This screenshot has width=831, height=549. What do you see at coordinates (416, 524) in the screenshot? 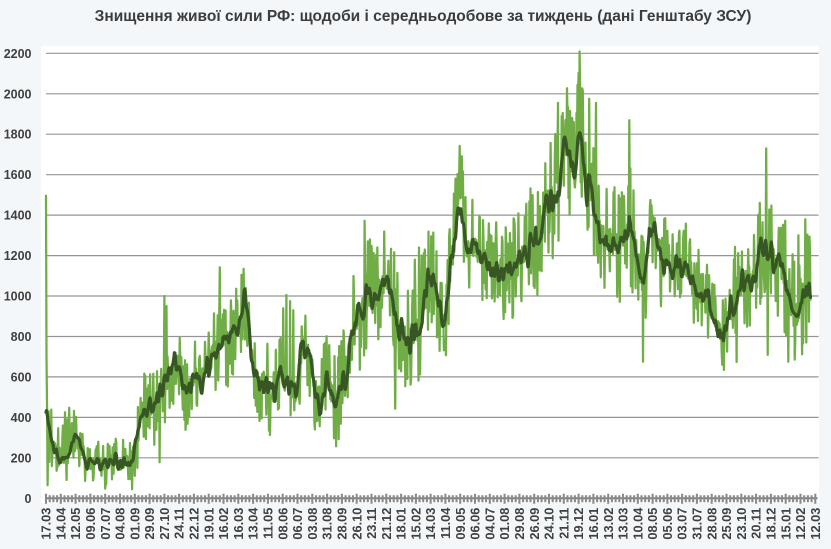
I see `svg-text: 15.02` at bounding box center [416, 524].